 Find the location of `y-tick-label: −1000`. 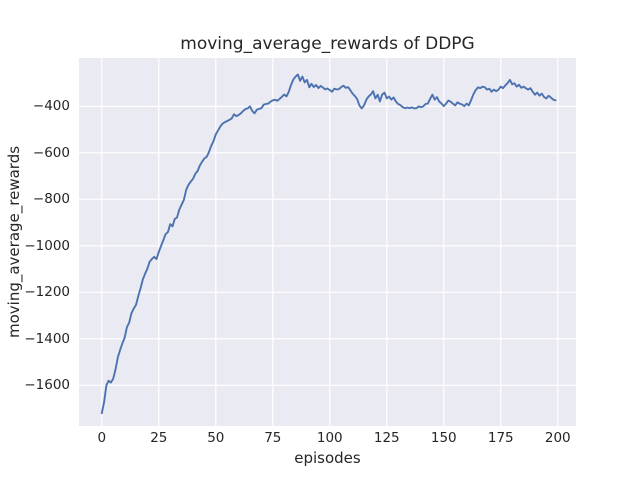

y-tick-label: −1000 is located at coordinates (47, 245).